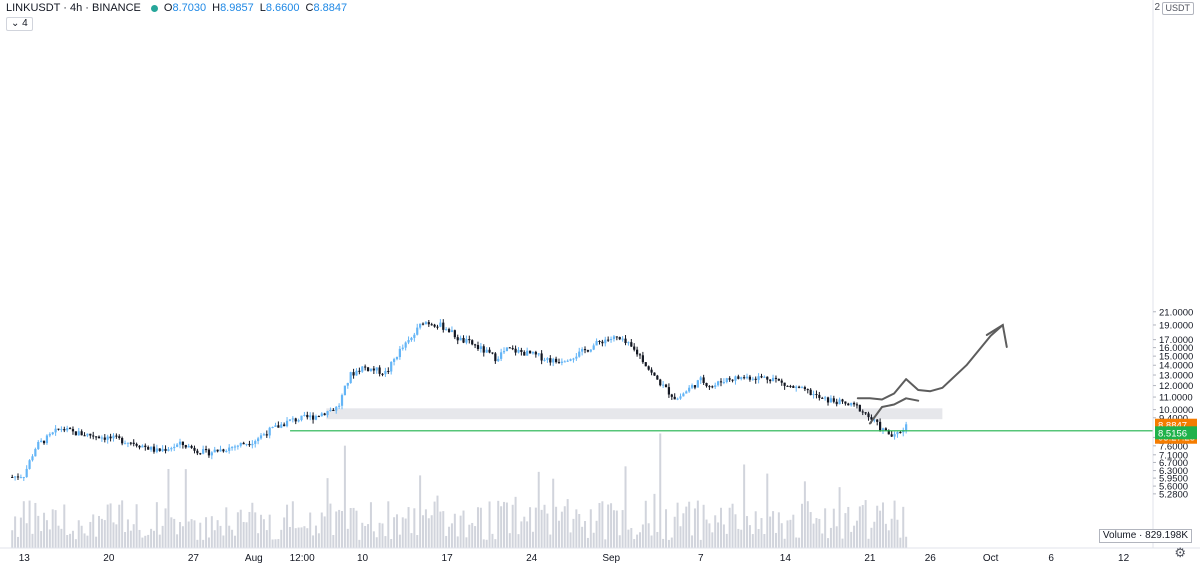 This screenshot has height=564, width=1200. I want to click on price-tick-label: 21.0000, so click(1176, 312).